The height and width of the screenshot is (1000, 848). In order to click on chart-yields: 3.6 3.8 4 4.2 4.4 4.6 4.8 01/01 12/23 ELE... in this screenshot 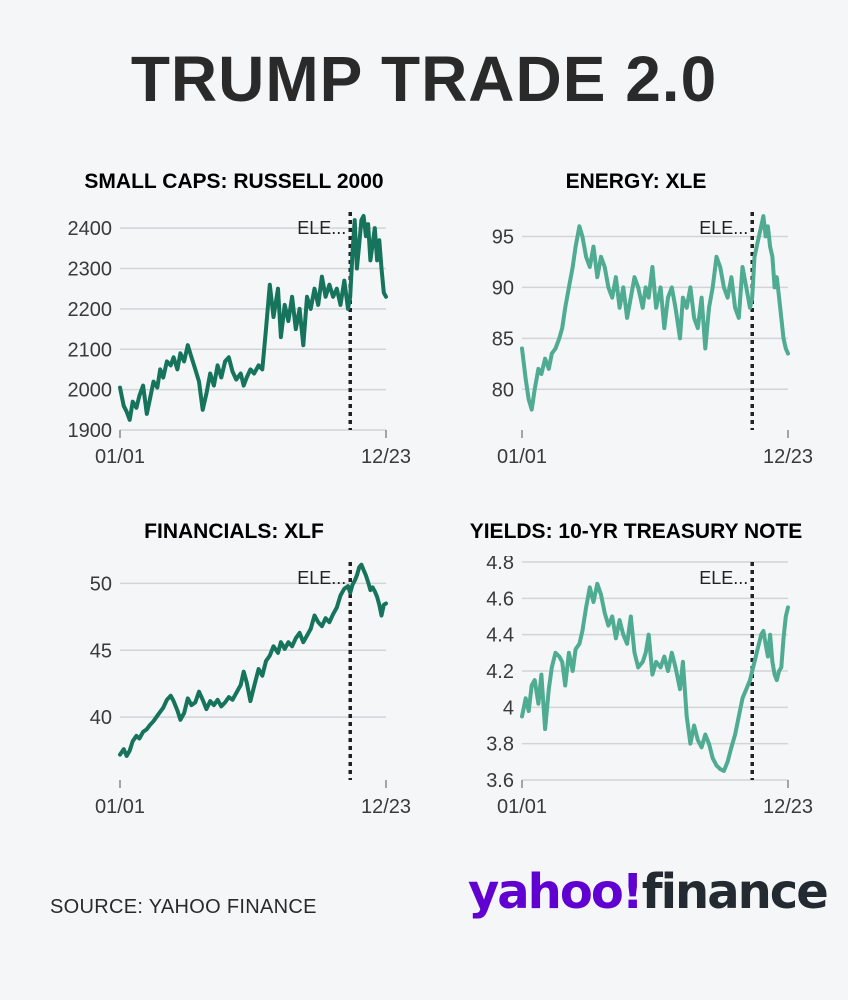, I will do `click(649, 687)`.